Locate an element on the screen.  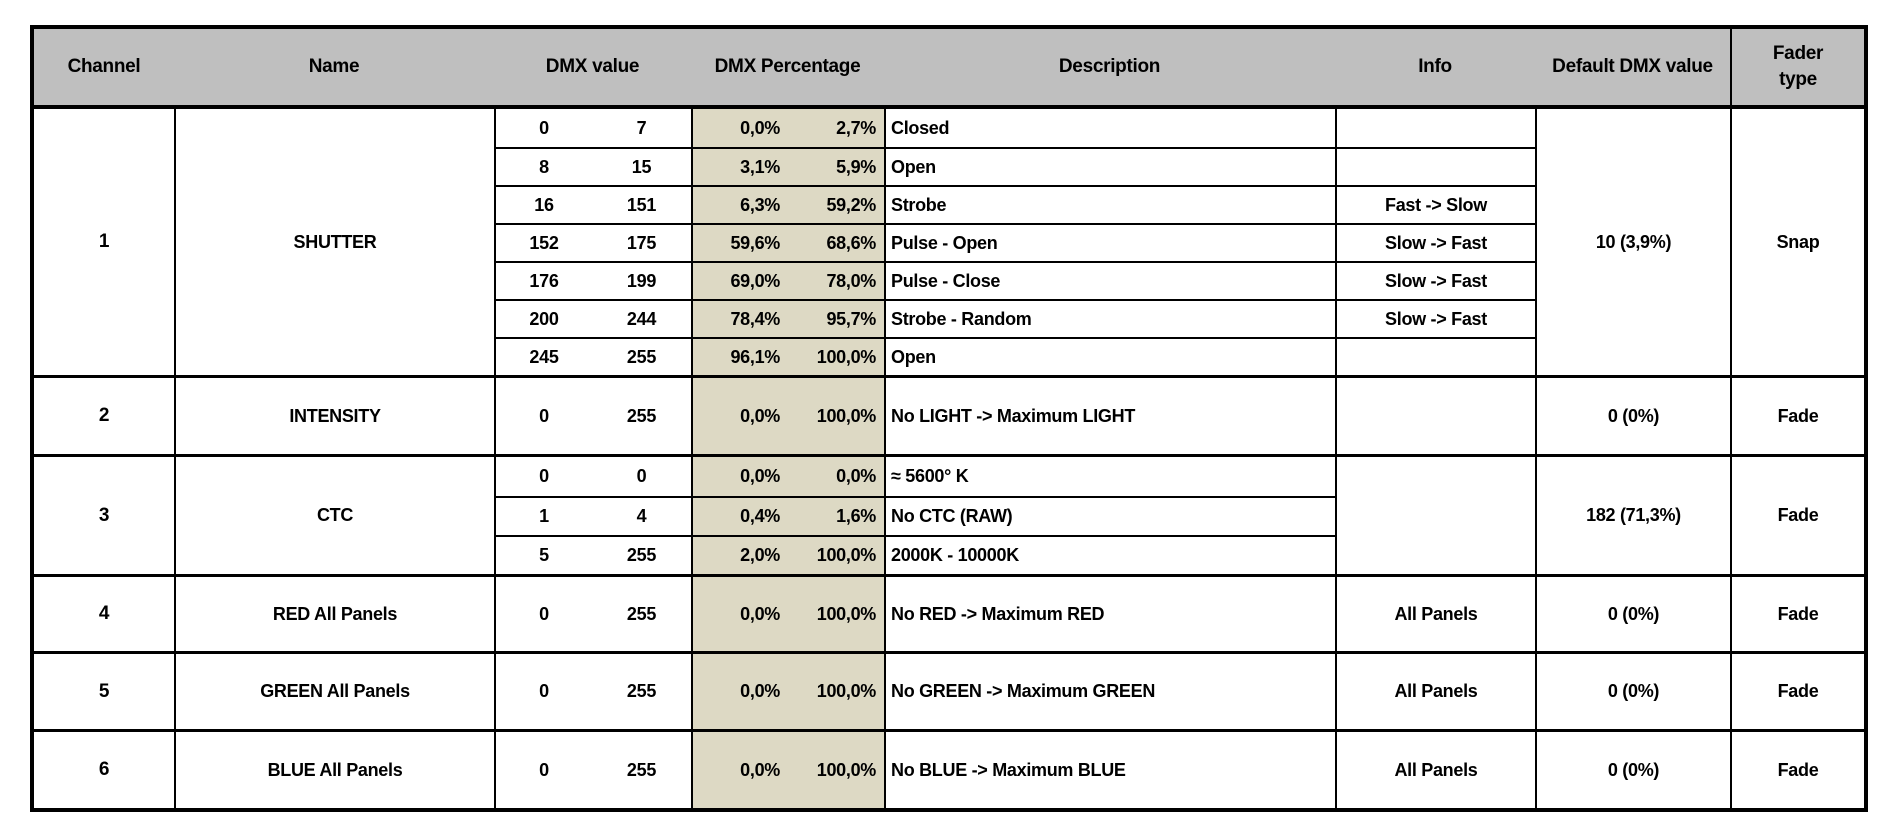
info-cell: Fast -> Slow is located at coordinates (1435, 205).